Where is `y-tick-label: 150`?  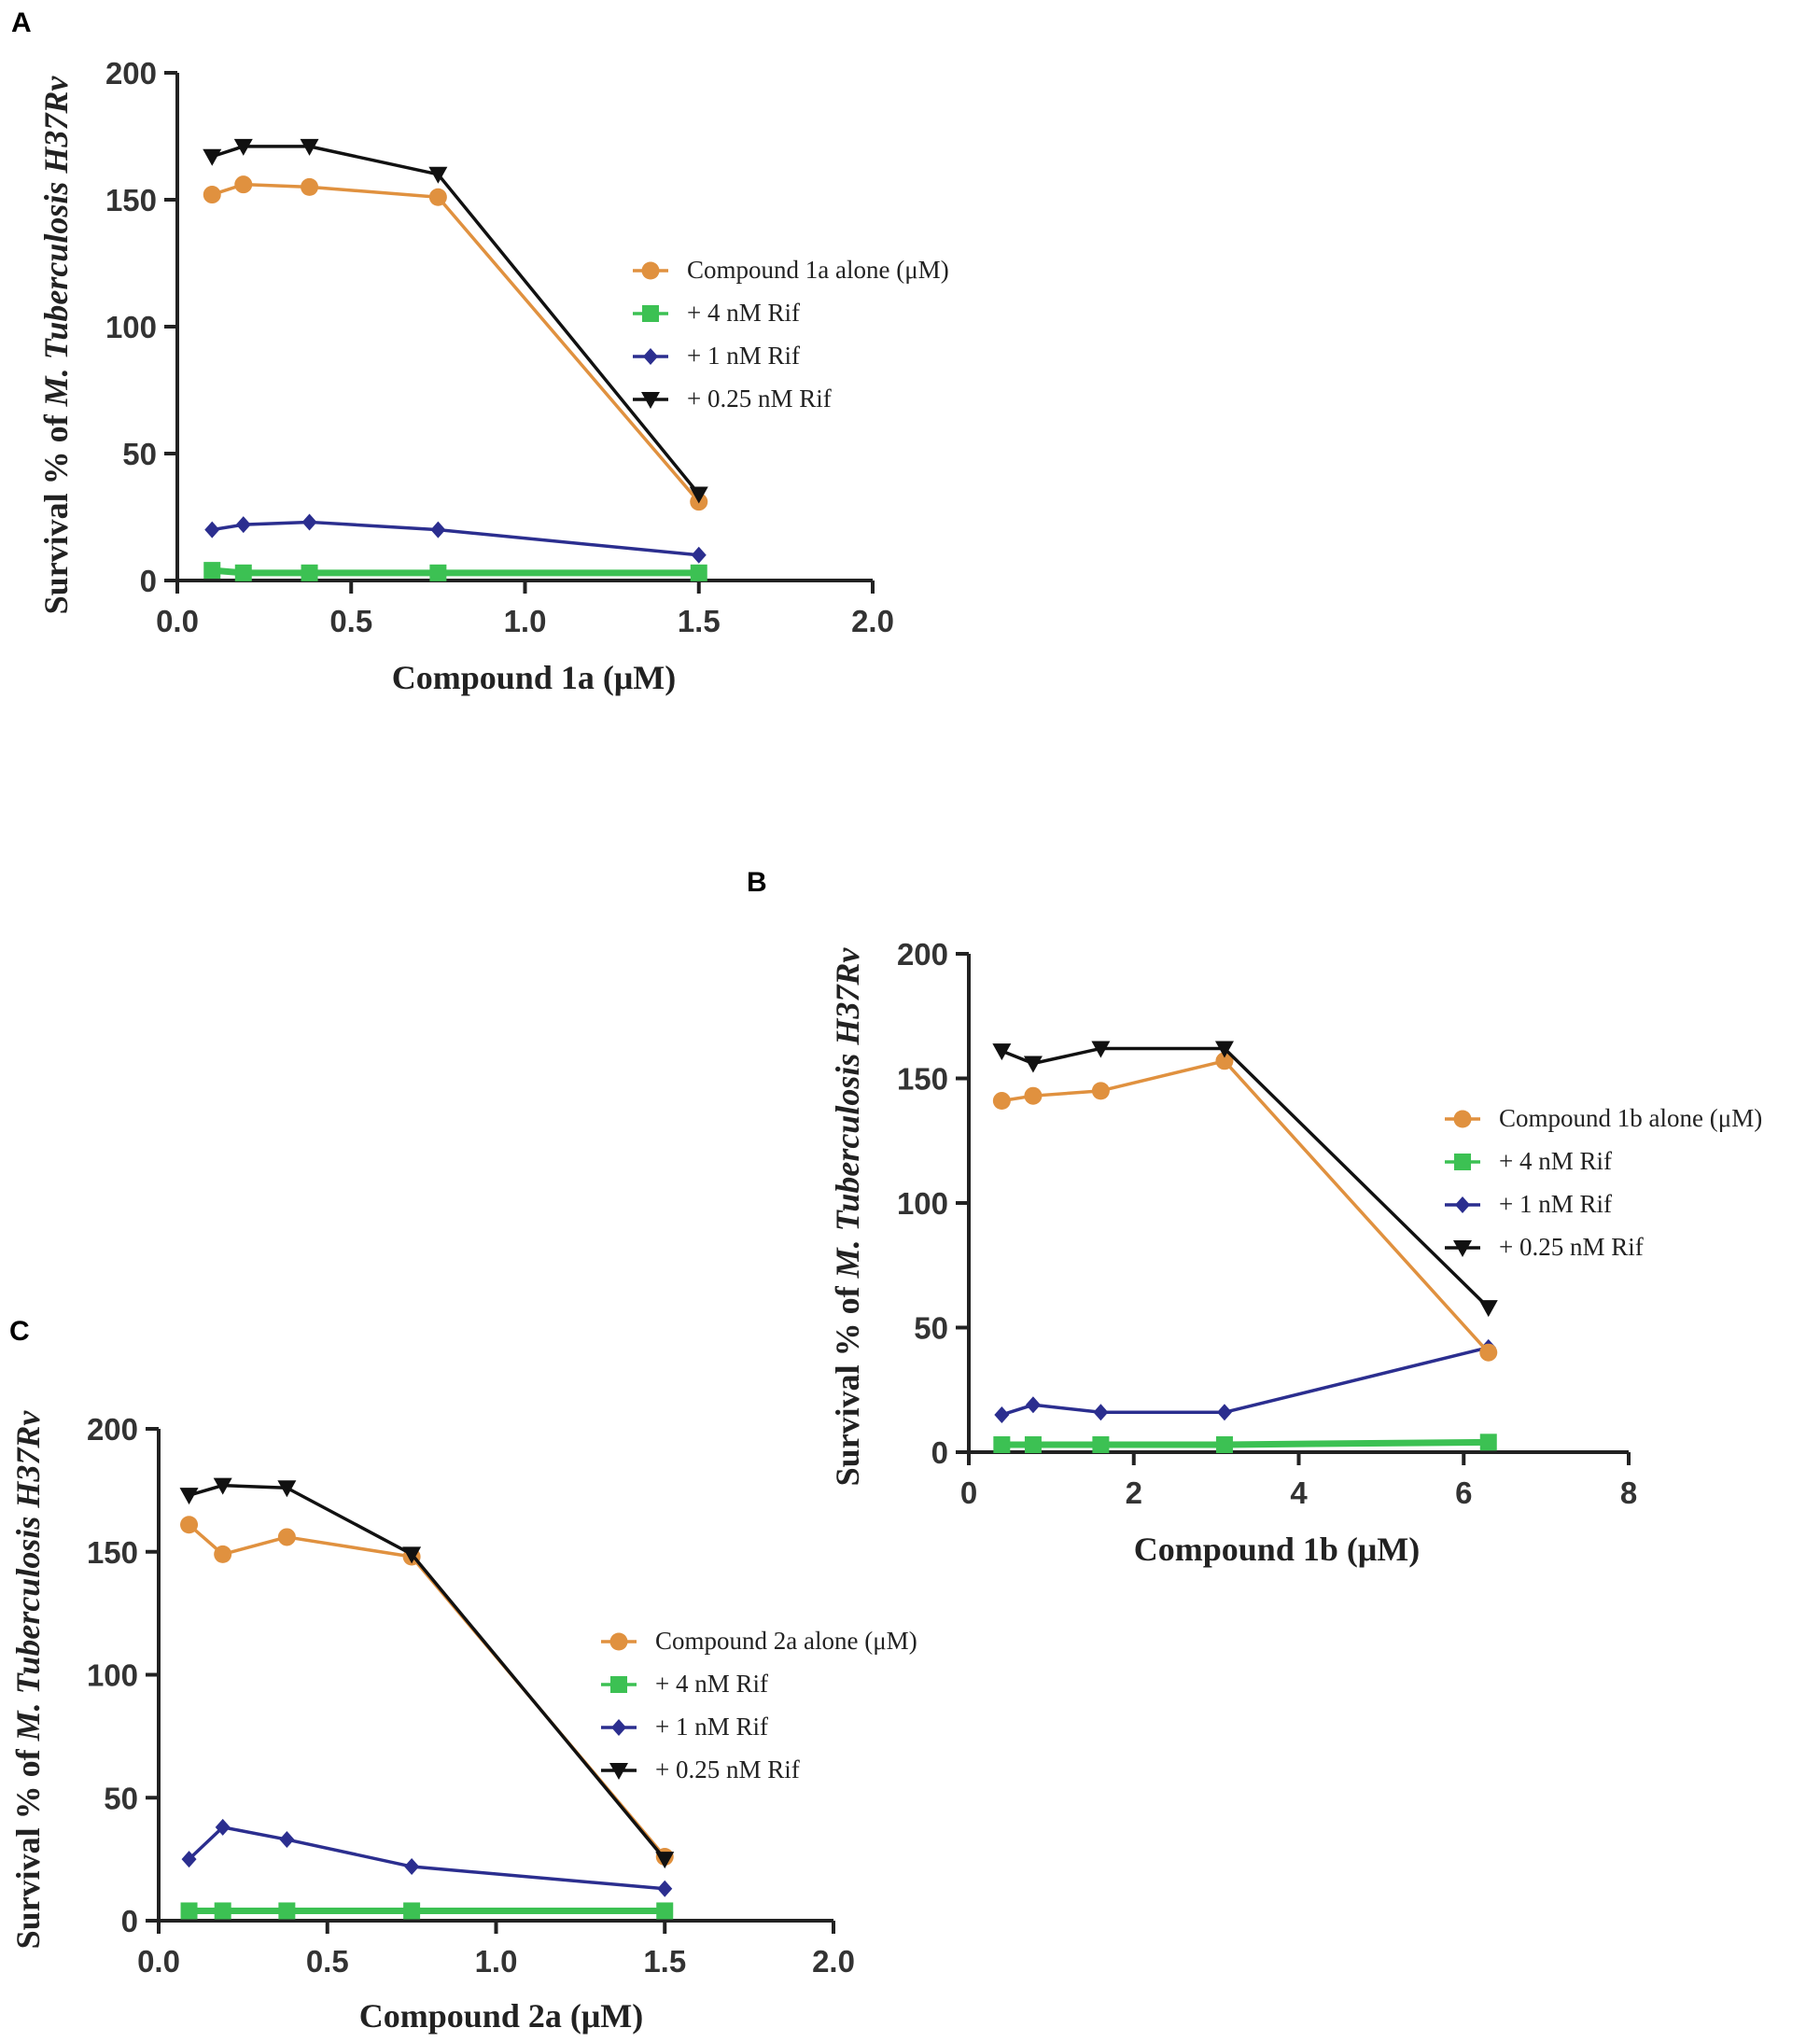 y-tick-label: 150 is located at coordinates (112, 1552).